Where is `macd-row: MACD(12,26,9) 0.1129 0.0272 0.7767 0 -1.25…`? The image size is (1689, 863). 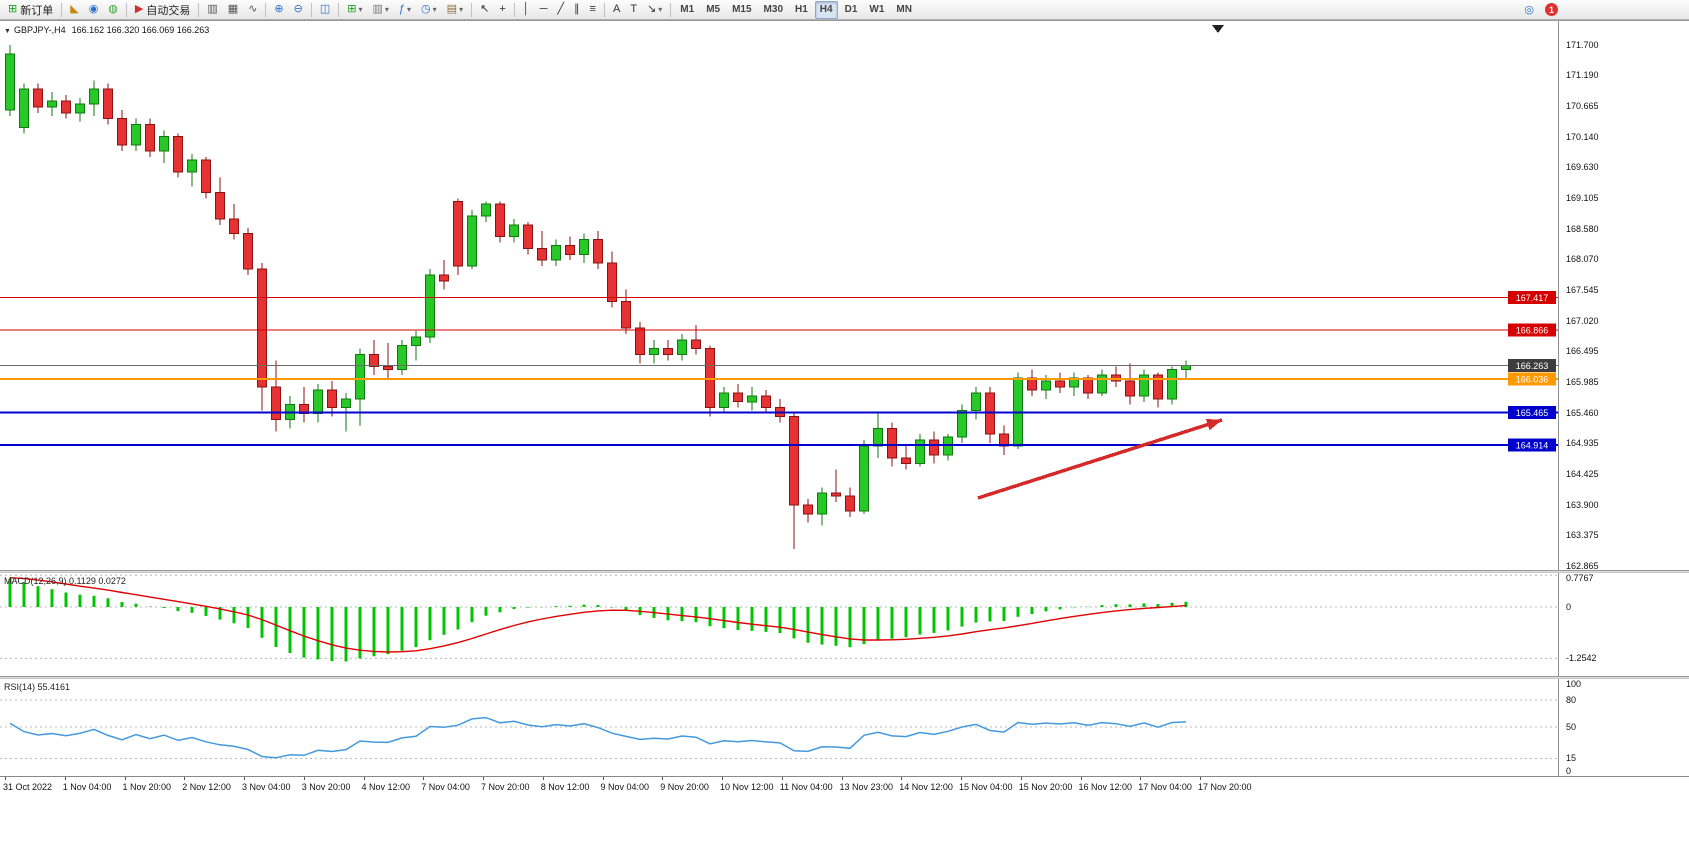
macd-row: MACD(12,26,9) 0.1129 0.0272 0.7767 0 -1.25… is located at coordinates (844, 624).